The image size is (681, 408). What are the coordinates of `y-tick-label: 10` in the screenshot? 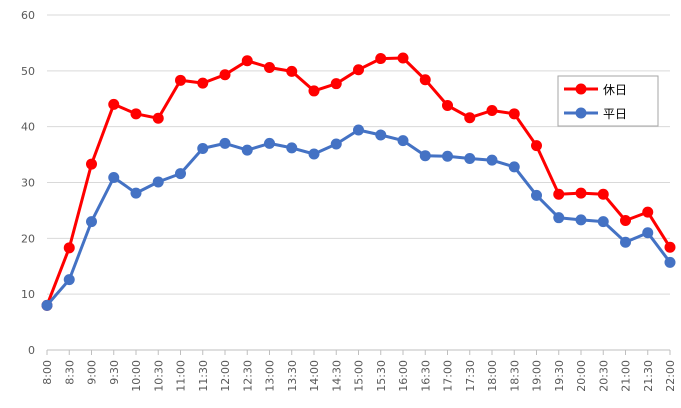 It's located at (28, 294).